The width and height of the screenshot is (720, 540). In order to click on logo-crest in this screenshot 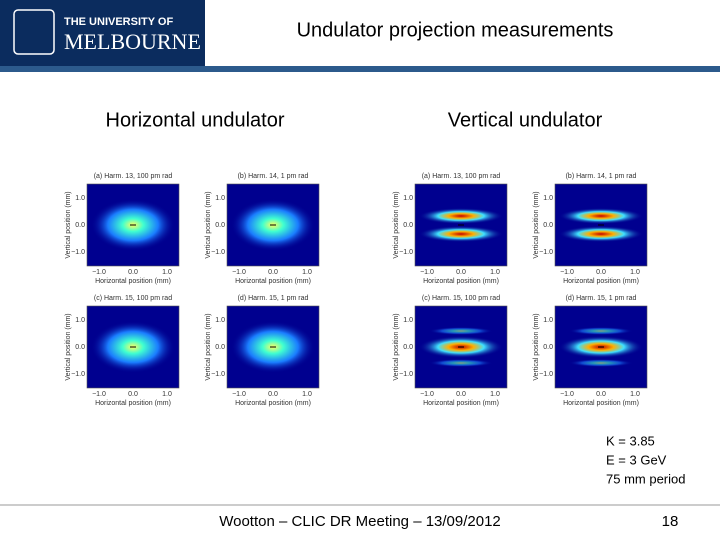, I will do `click(34, 32)`.